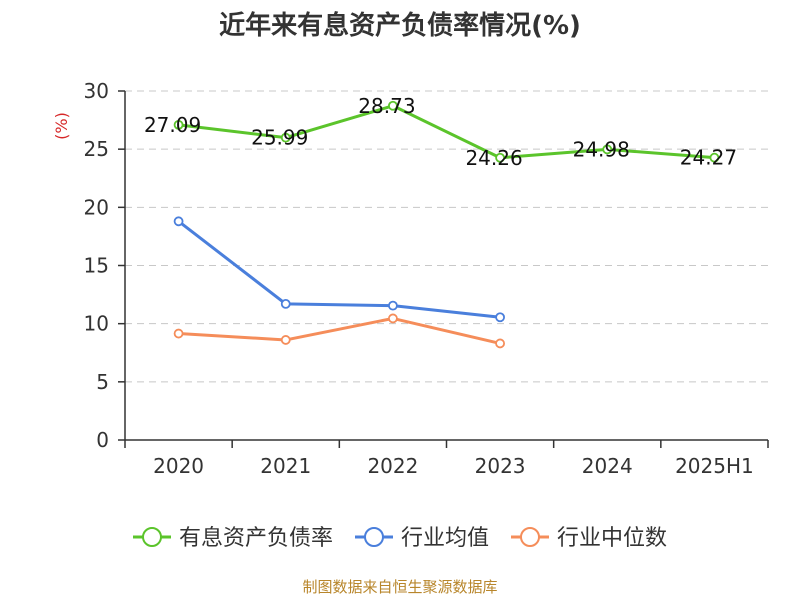  What do you see at coordinates (285, 466) in the screenshot?
I see `x-tick-label: 2021` at bounding box center [285, 466].